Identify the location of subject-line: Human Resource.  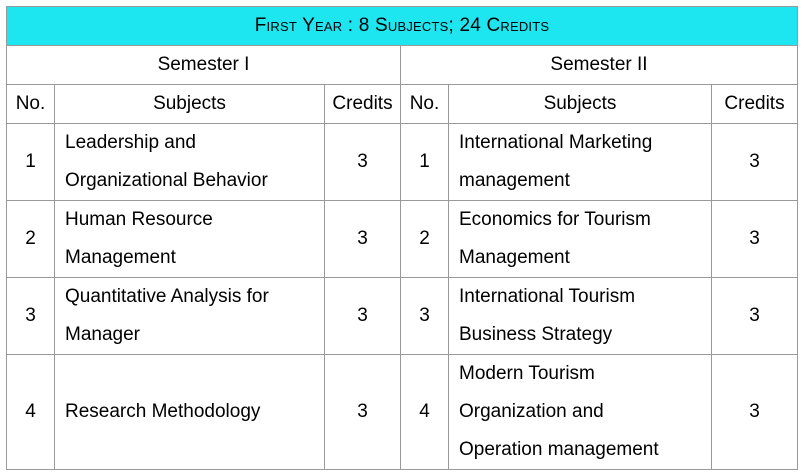
(139, 219).